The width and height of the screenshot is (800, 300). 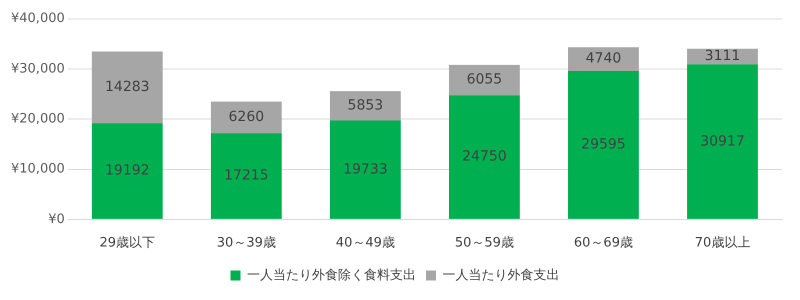 I want to click on data-label: 14283, so click(x=127, y=86).